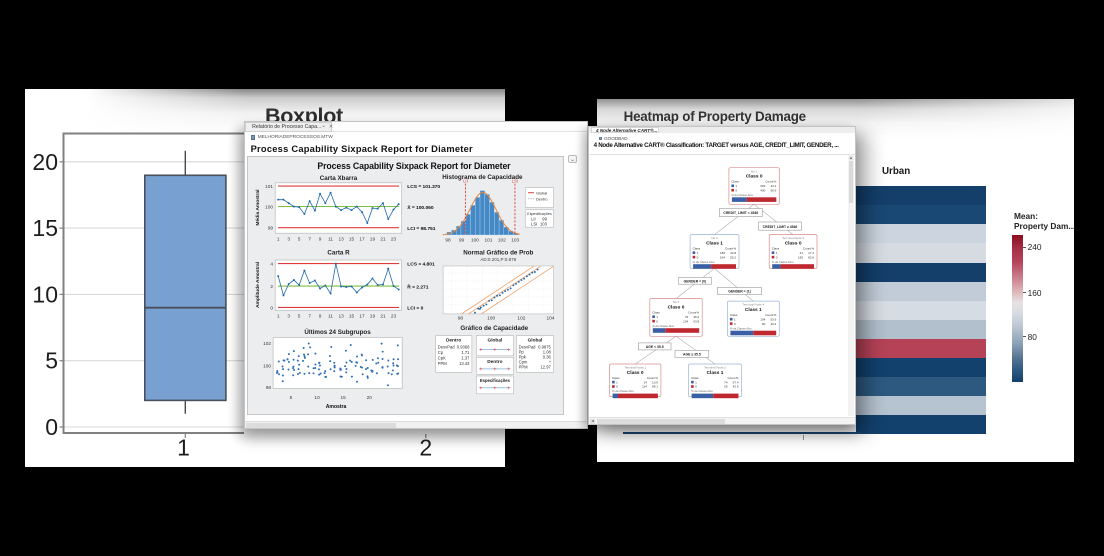 Image resolution: width=1104 pixels, height=556 pixels. I want to click on svg-text: 11, so click(330, 317).